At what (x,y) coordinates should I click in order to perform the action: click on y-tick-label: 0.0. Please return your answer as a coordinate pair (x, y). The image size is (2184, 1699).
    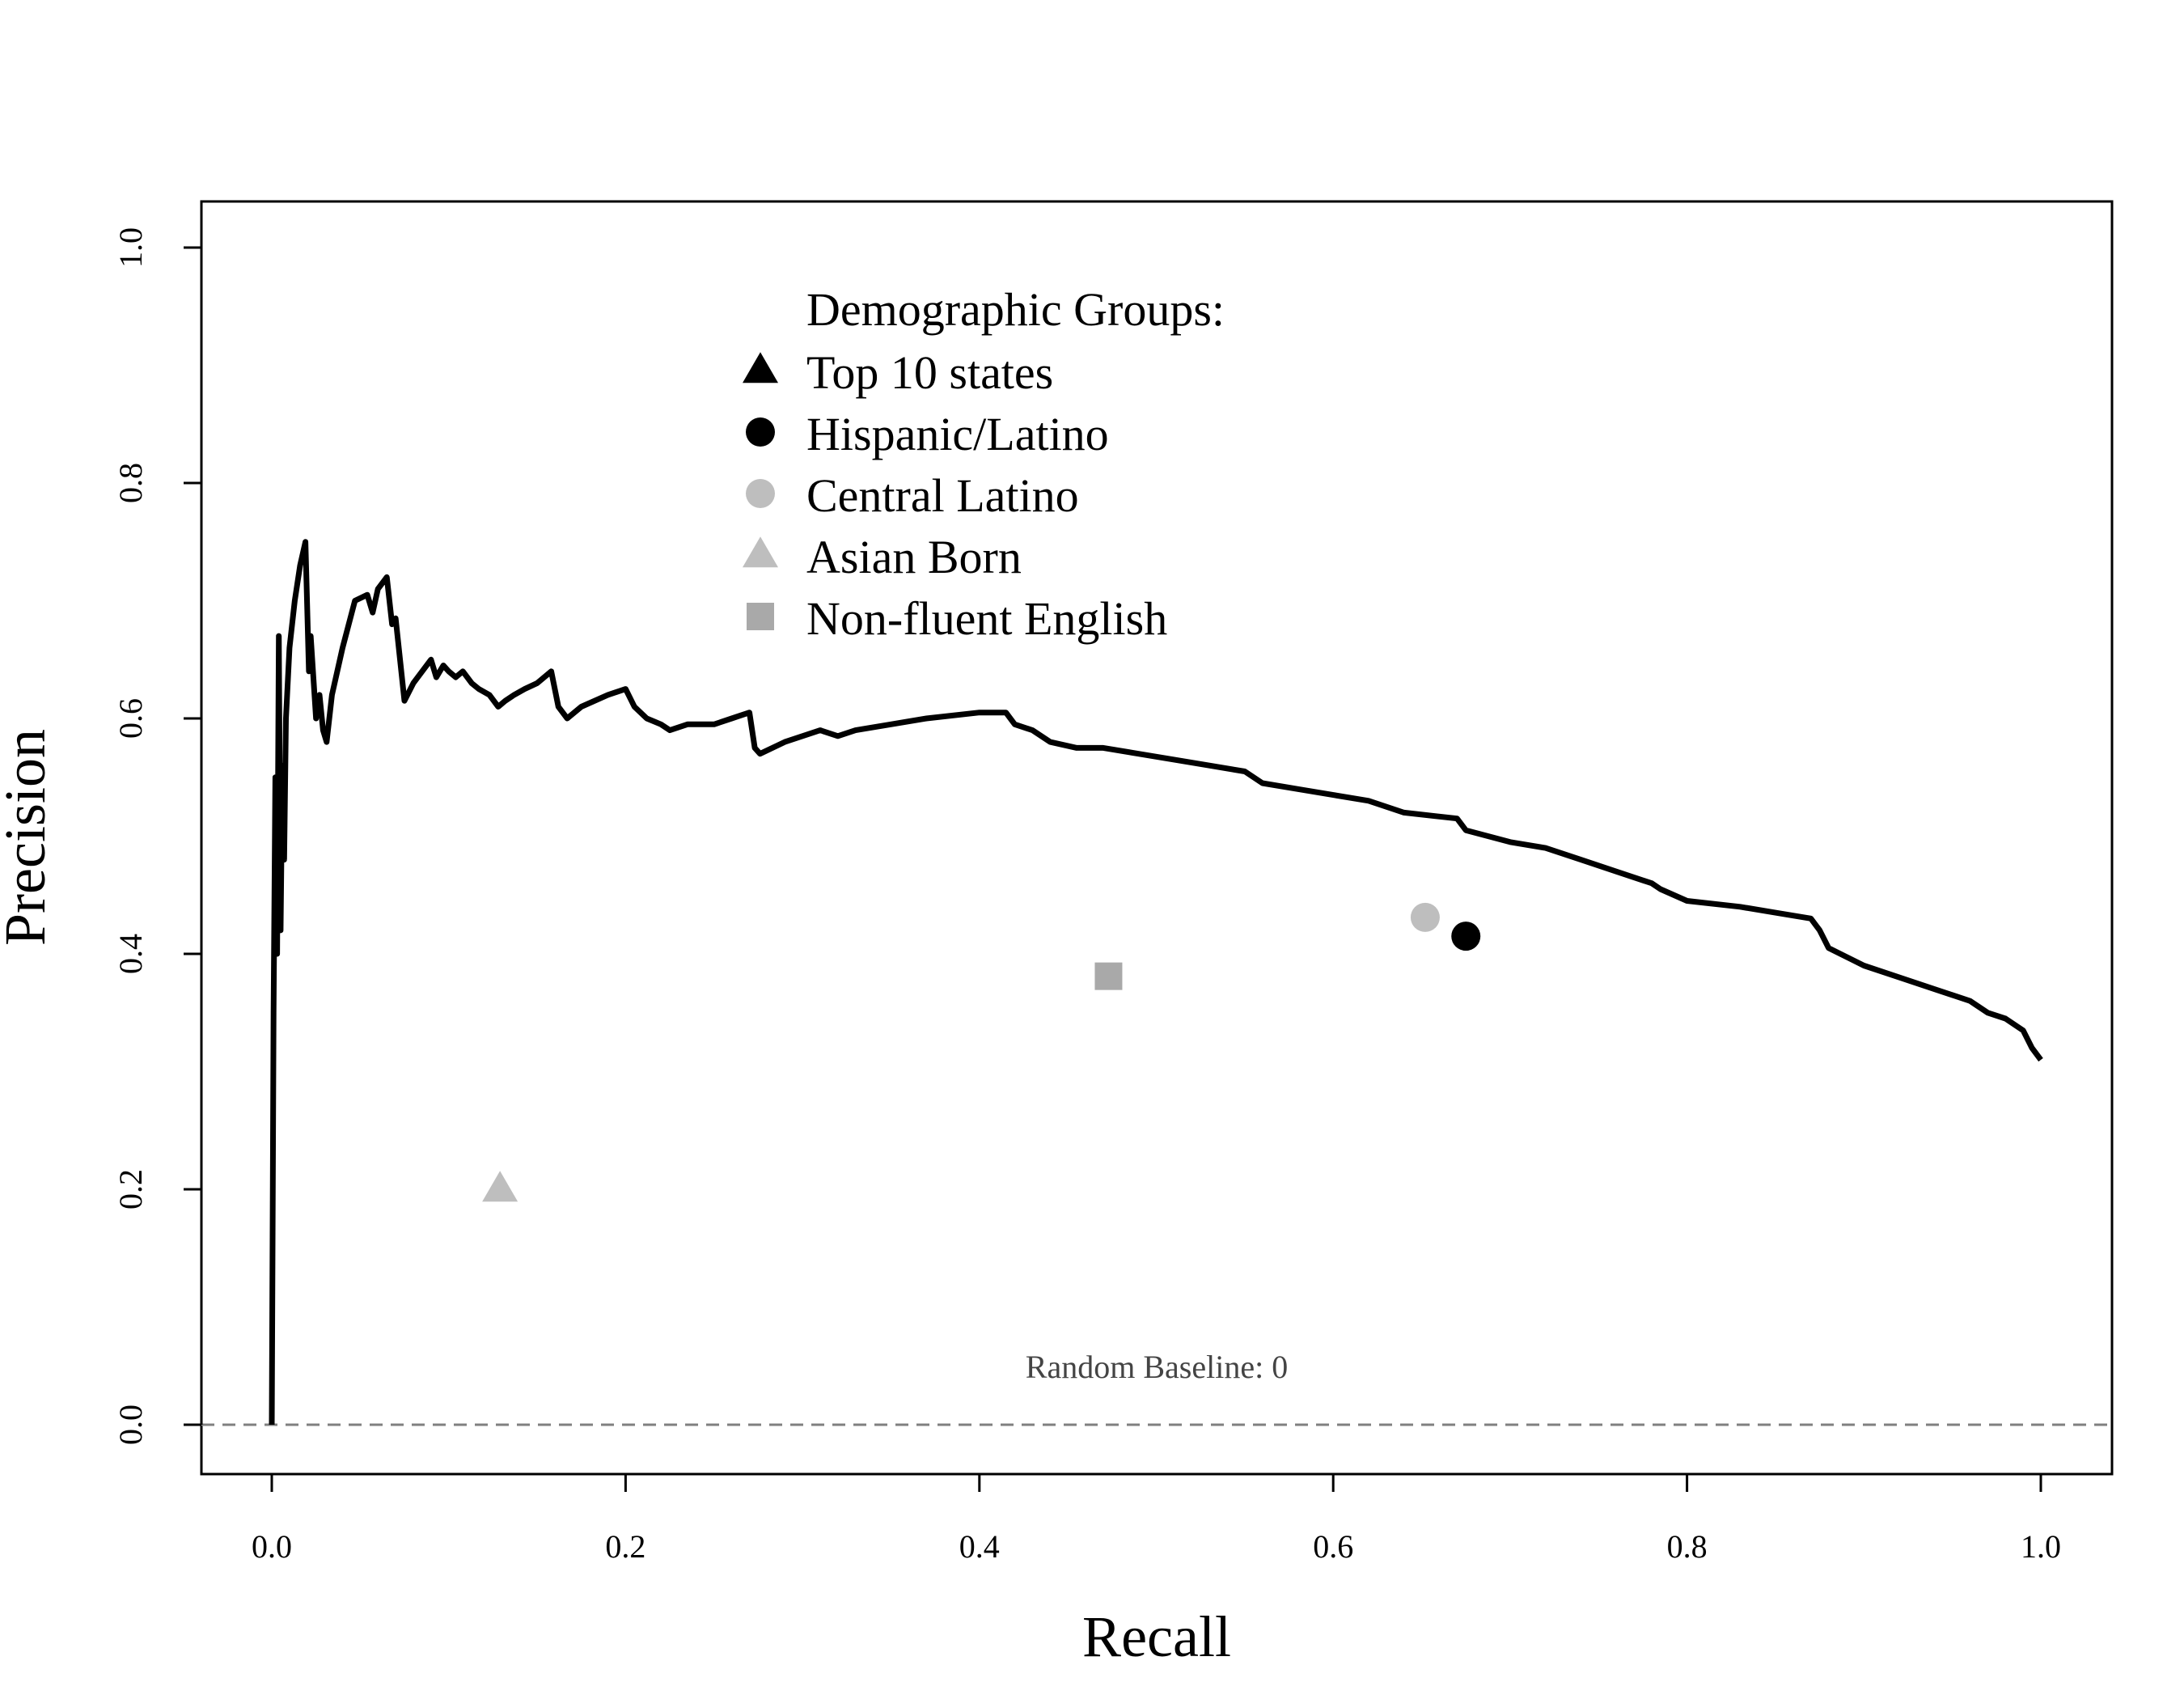
    Looking at the image, I should click on (130, 1425).